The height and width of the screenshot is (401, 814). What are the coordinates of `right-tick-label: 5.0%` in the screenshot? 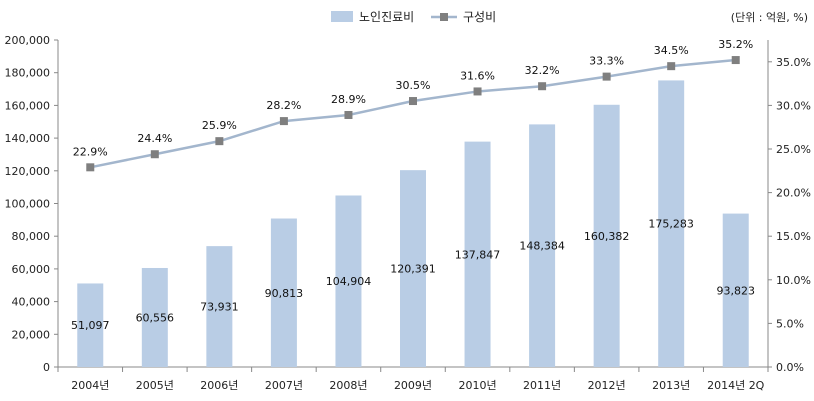 It's located at (790, 323).